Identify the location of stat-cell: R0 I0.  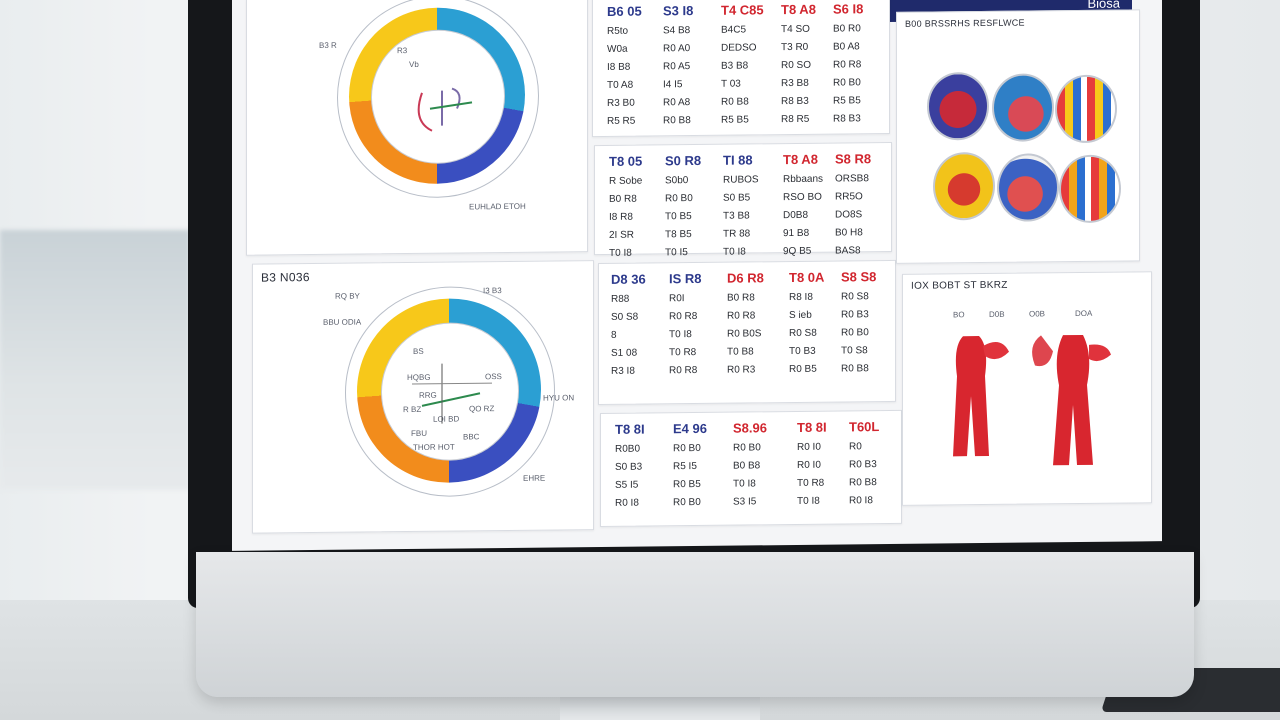
(809, 447).